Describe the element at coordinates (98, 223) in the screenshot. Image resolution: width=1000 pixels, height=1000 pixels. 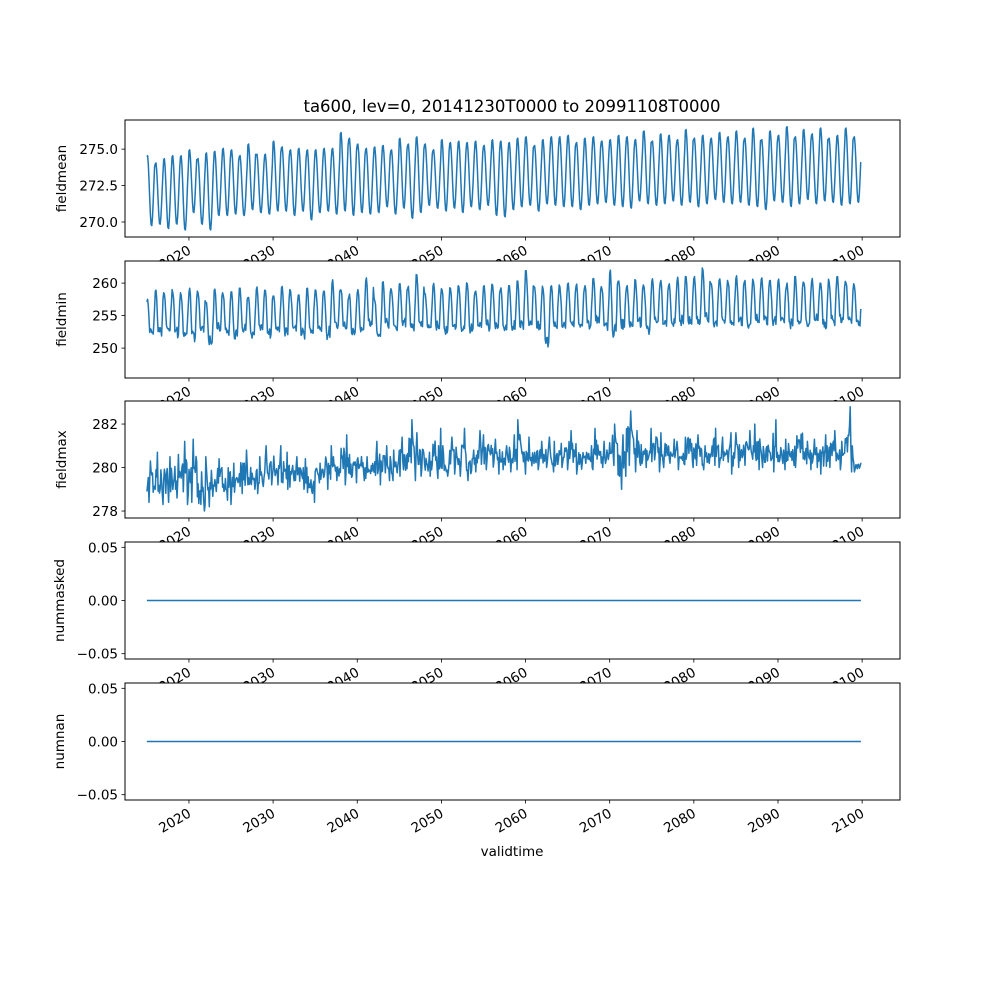
I see `y-tick-label: 270.0` at that location.